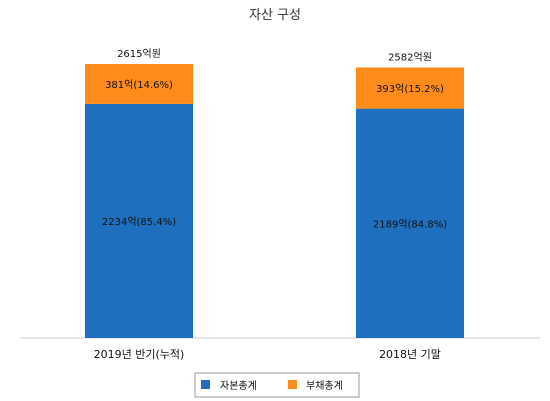 Image resolution: width=550 pixels, height=401 pixels. What do you see at coordinates (139, 354) in the screenshot?
I see `category-label-1: 2019년 반기(누적)` at bounding box center [139, 354].